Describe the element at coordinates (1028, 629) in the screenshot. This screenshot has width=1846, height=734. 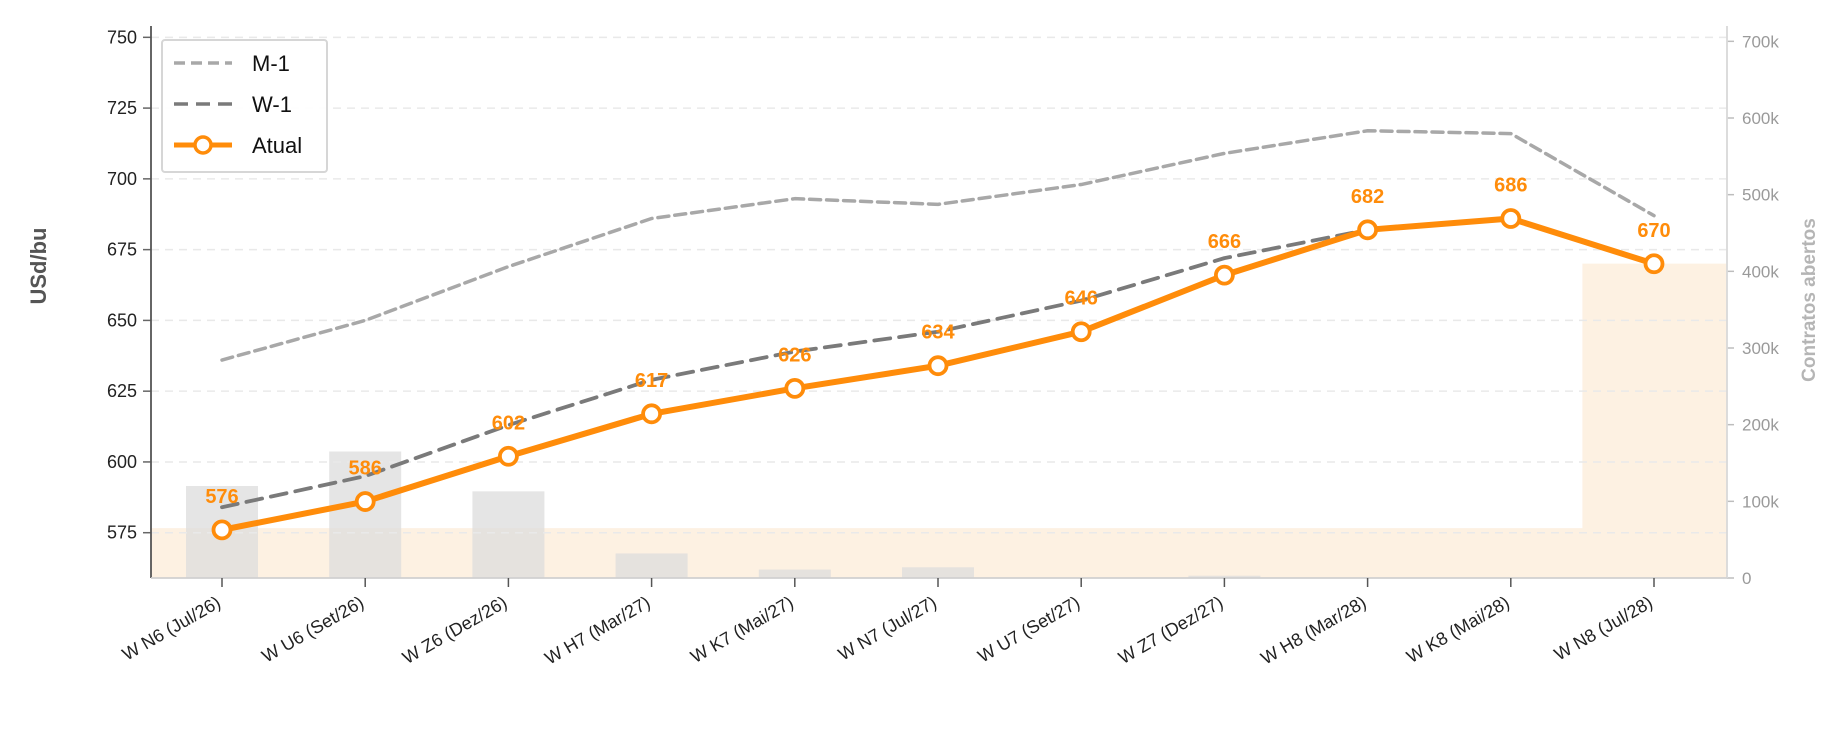
I see `x-tick-label: W U7 (Set/27)` at that location.